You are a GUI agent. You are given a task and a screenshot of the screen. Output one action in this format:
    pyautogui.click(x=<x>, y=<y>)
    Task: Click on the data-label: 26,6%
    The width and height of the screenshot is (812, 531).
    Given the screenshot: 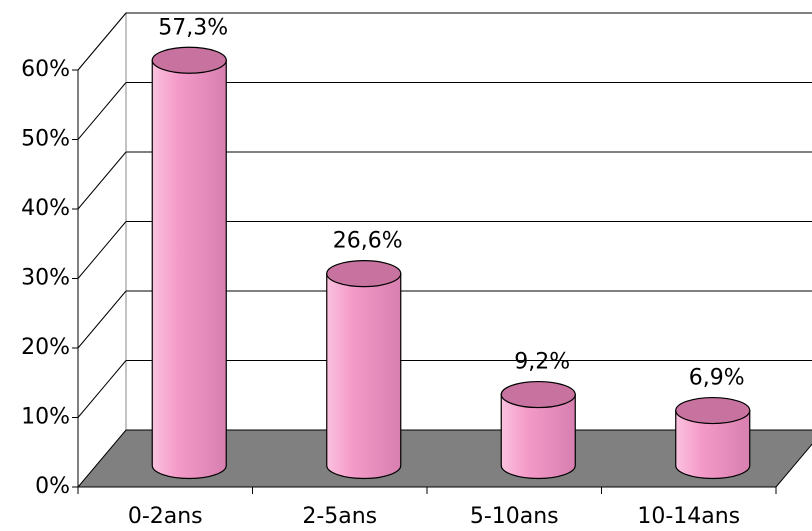 What is the action you would take?
    pyautogui.click(x=368, y=241)
    